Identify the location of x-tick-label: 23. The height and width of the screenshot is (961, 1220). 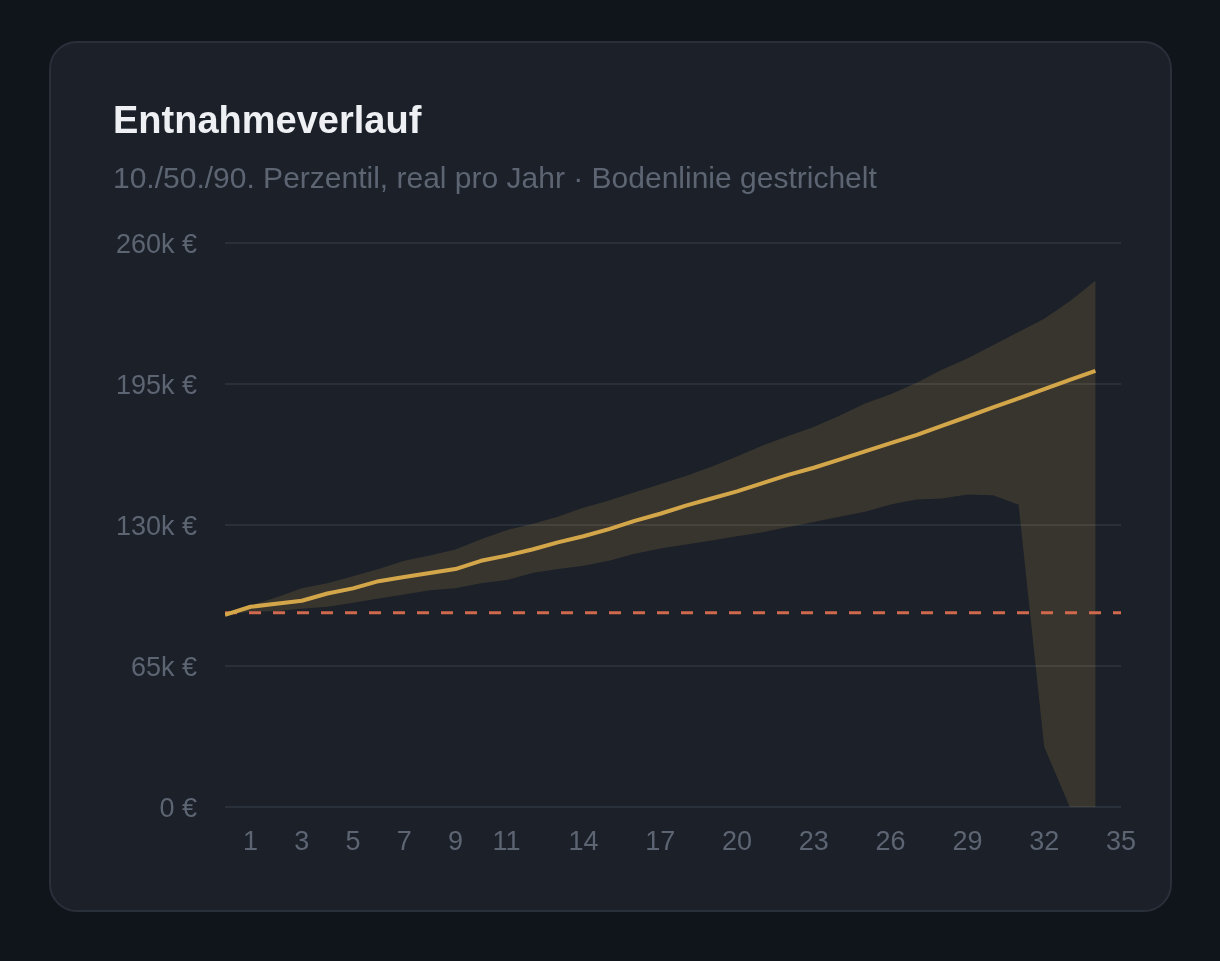
(813, 841).